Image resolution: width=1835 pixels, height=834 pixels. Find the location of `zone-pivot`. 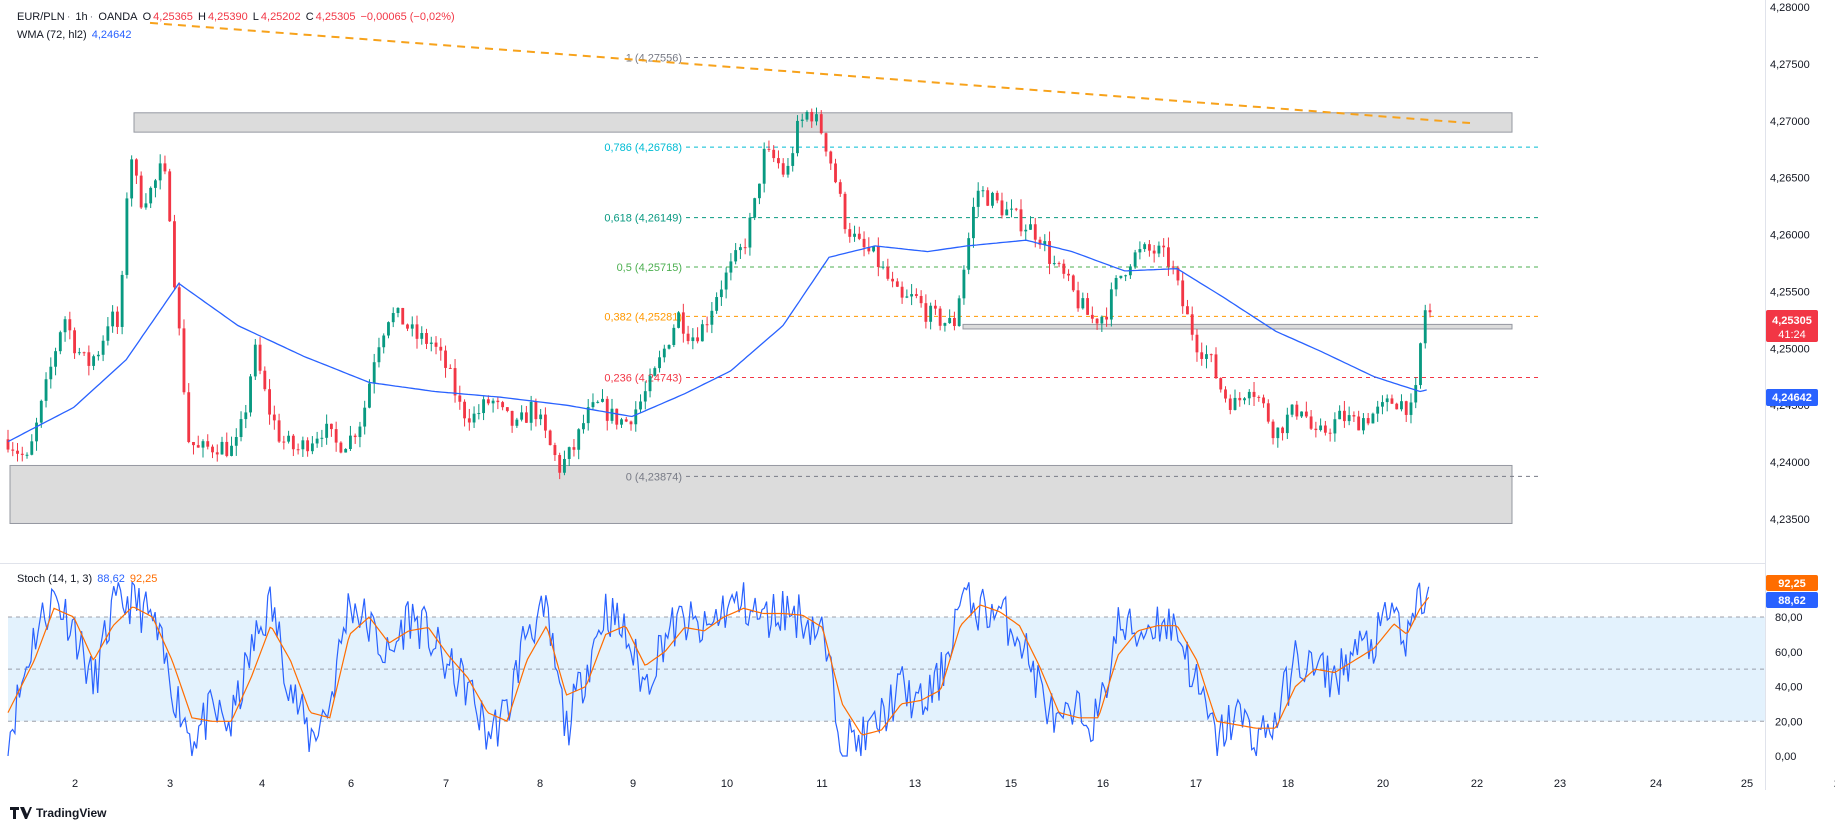

zone-pivot is located at coordinates (1237, 326).